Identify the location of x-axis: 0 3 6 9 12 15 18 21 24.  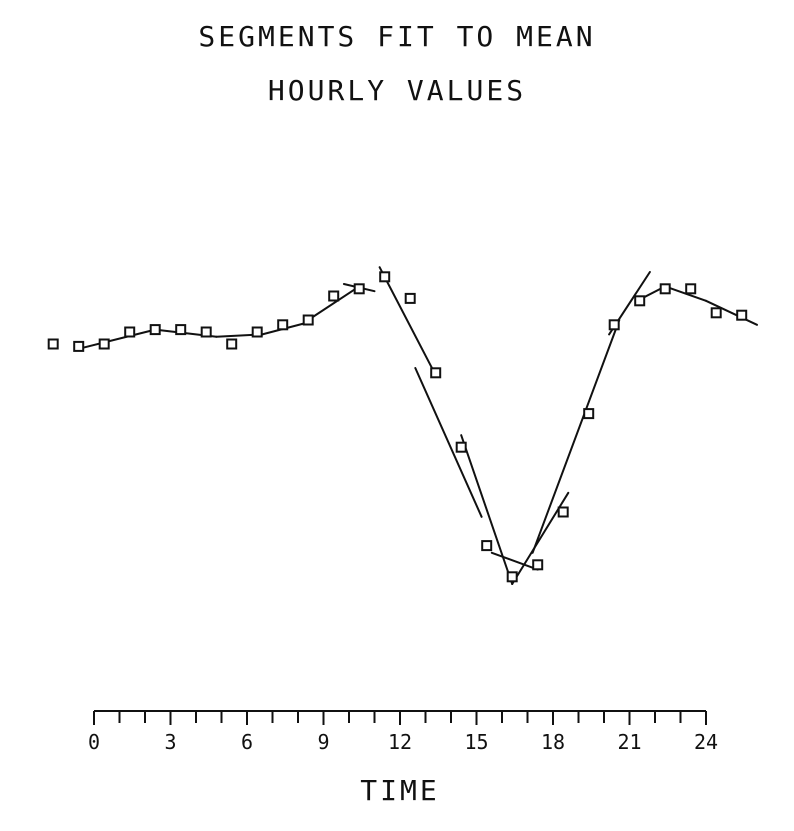
(403, 732).